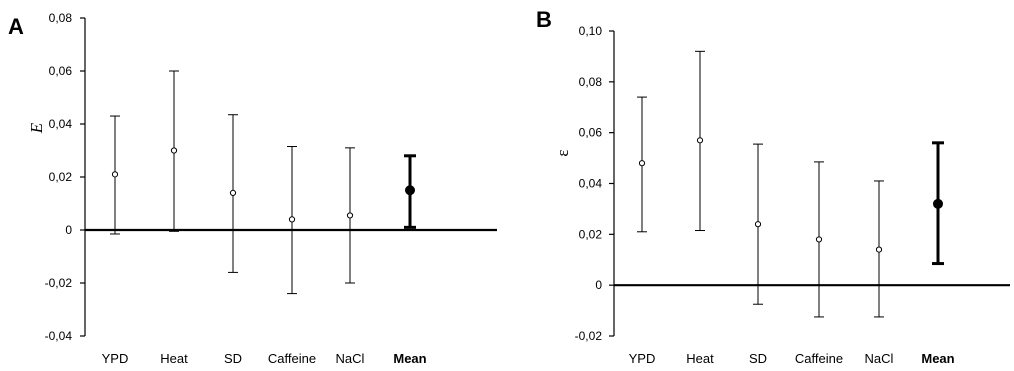 This screenshot has height=371, width=1014. Describe the element at coordinates (16, 26) in the screenshot. I see `panel-label: A` at that location.